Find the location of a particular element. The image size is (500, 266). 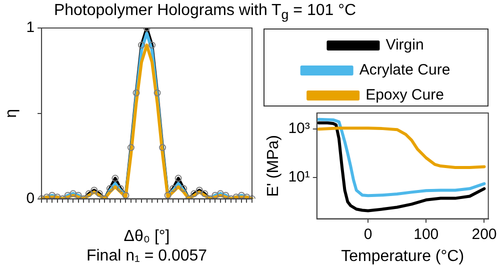

y-axis-title: η is located at coordinates (11, 113).